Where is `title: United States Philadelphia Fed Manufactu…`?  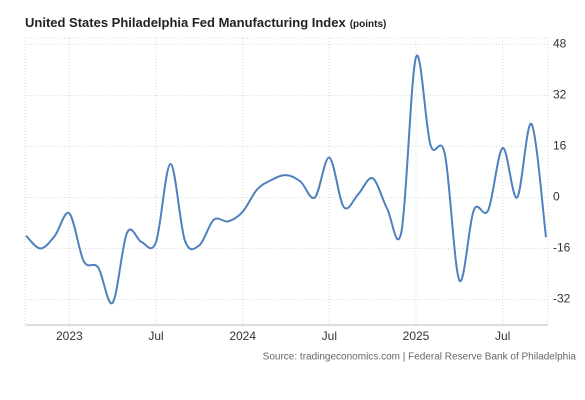
title: United States Philadelphia Fed Manufactu… is located at coordinates (185, 22).